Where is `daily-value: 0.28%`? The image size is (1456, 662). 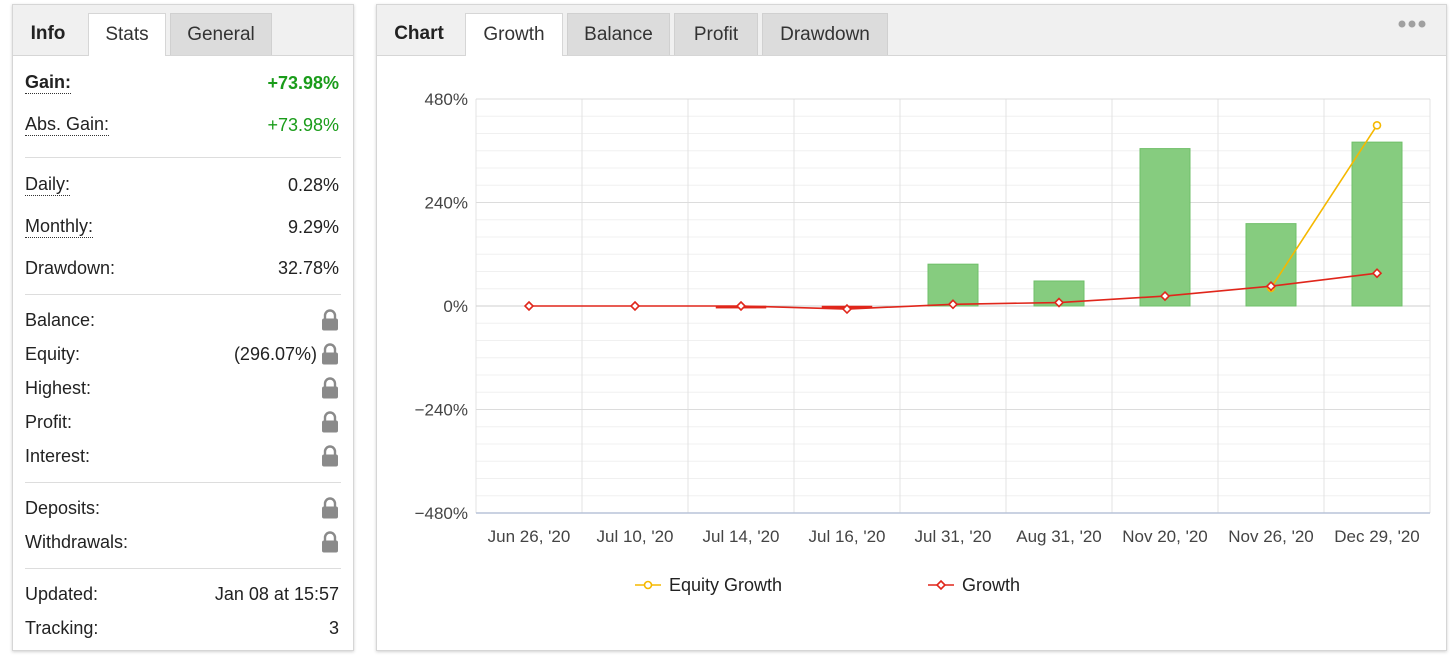 daily-value: 0.28% is located at coordinates (313, 185).